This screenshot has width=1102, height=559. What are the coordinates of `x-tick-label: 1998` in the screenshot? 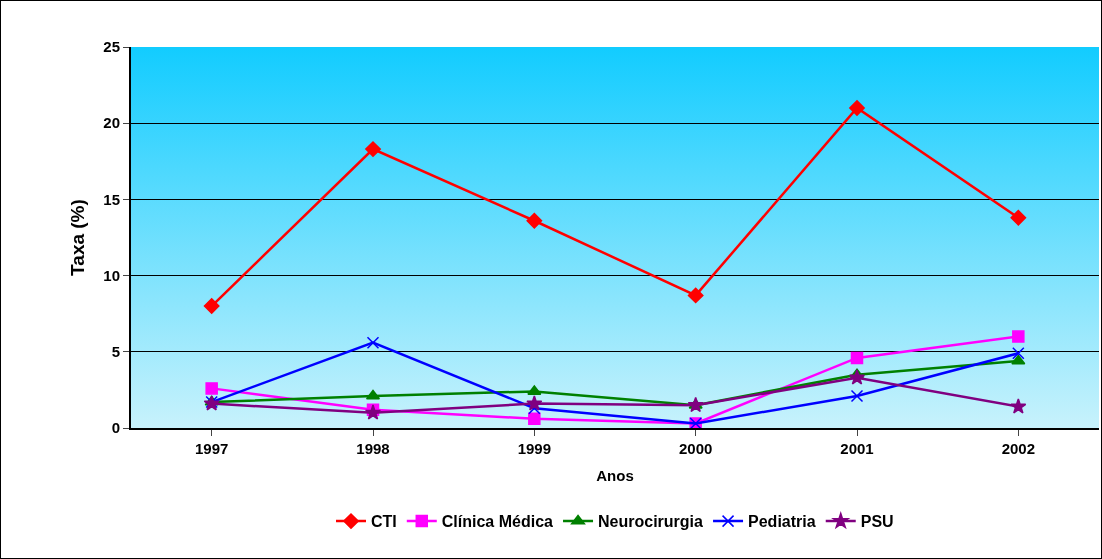 It's located at (373, 448).